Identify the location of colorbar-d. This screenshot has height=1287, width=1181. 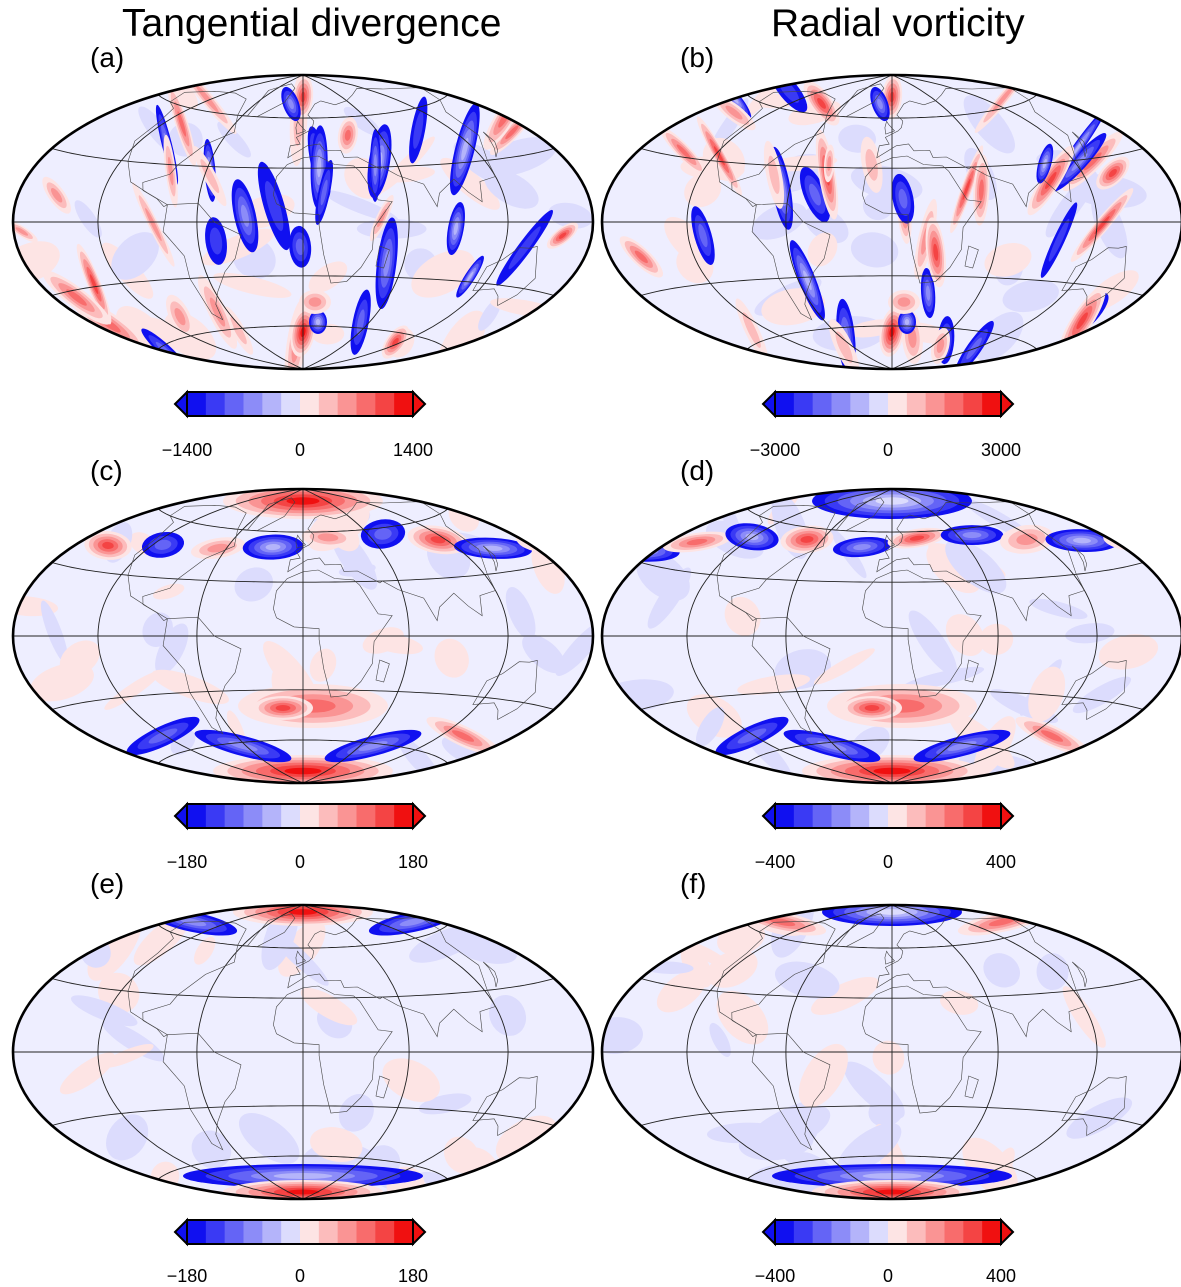
(888, 816).